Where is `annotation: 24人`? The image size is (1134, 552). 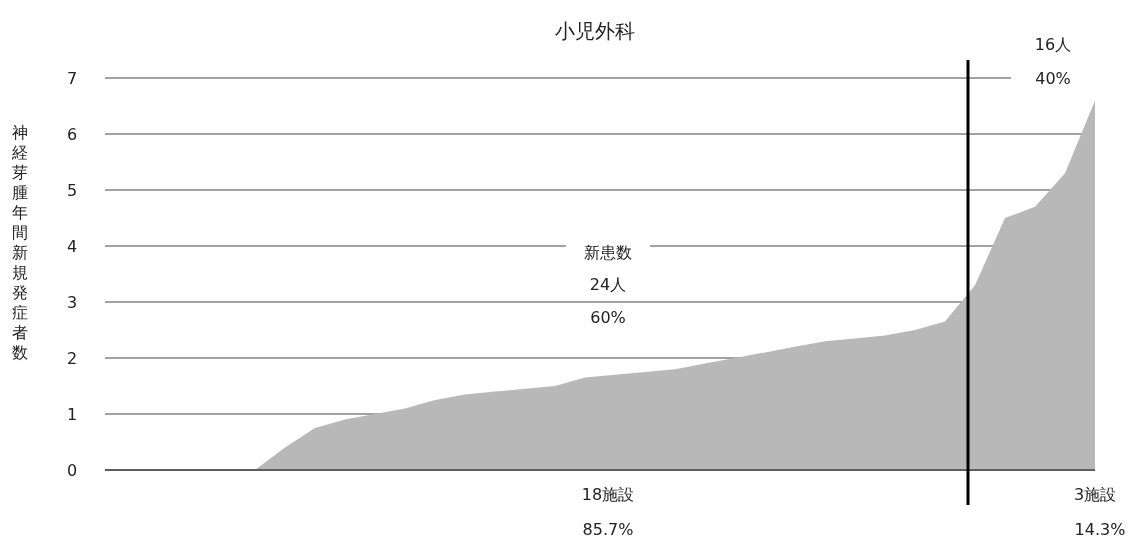
annotation: 24人 is located at coordinates (608, 284).